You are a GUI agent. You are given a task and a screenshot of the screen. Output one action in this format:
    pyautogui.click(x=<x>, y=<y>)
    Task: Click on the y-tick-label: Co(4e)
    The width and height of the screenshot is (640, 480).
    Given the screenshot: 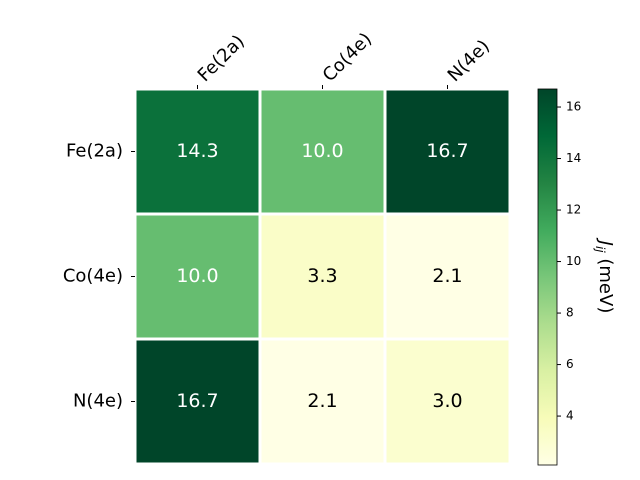 What is the action you would take?
    pyautogui.click(x=93, y=276)
    